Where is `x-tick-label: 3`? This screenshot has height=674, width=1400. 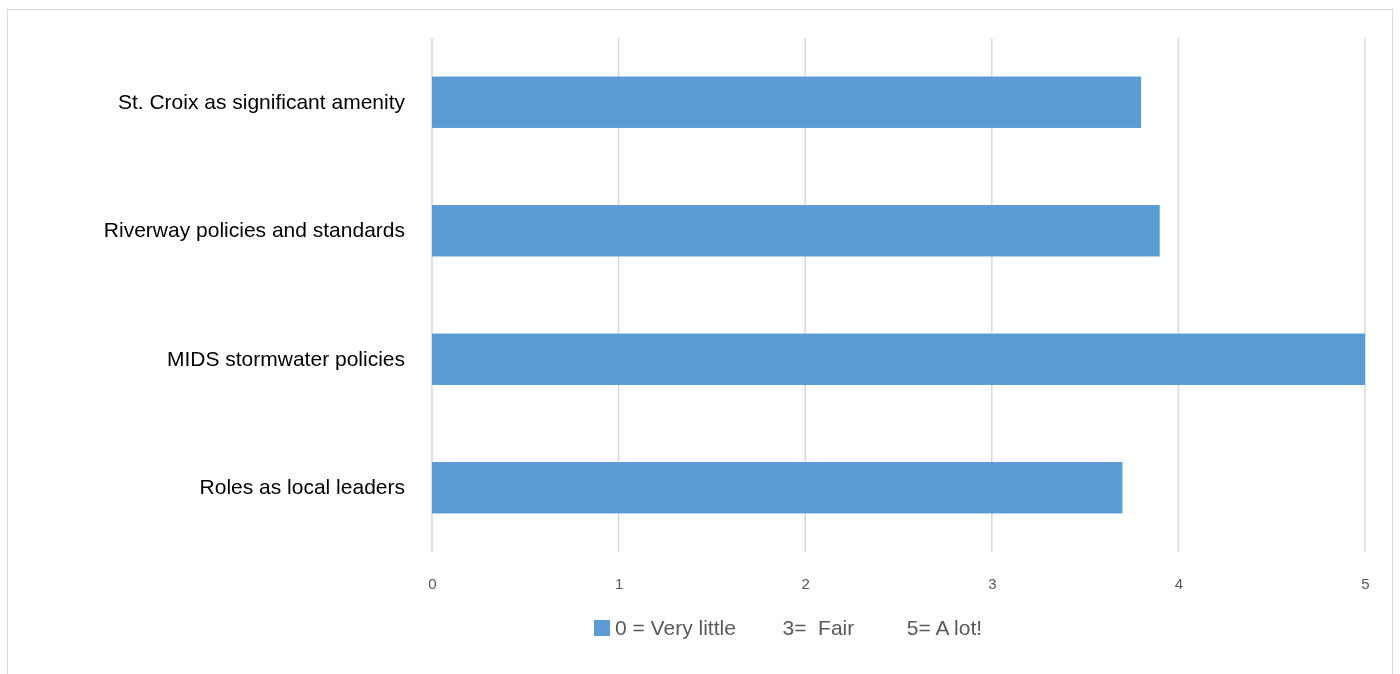
x-tick-label: 3 is located at coordinates (992, 583).